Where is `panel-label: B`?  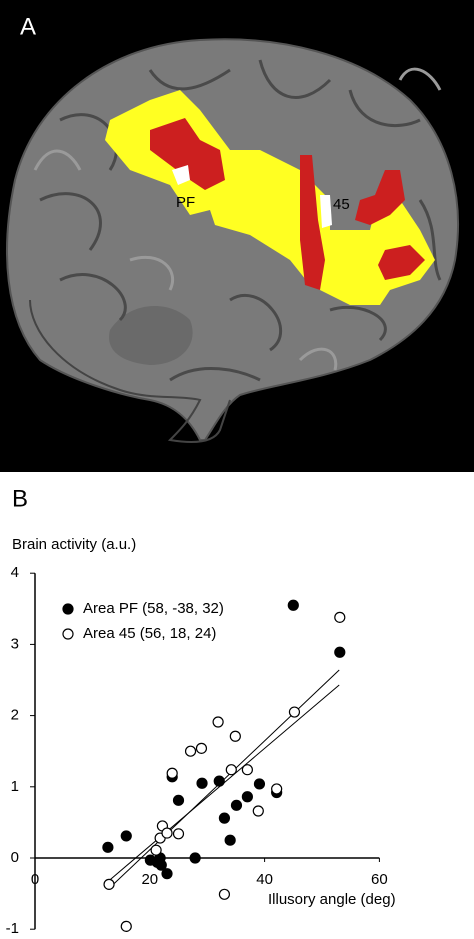
panel-label: B is located at coordinates (20, 498).